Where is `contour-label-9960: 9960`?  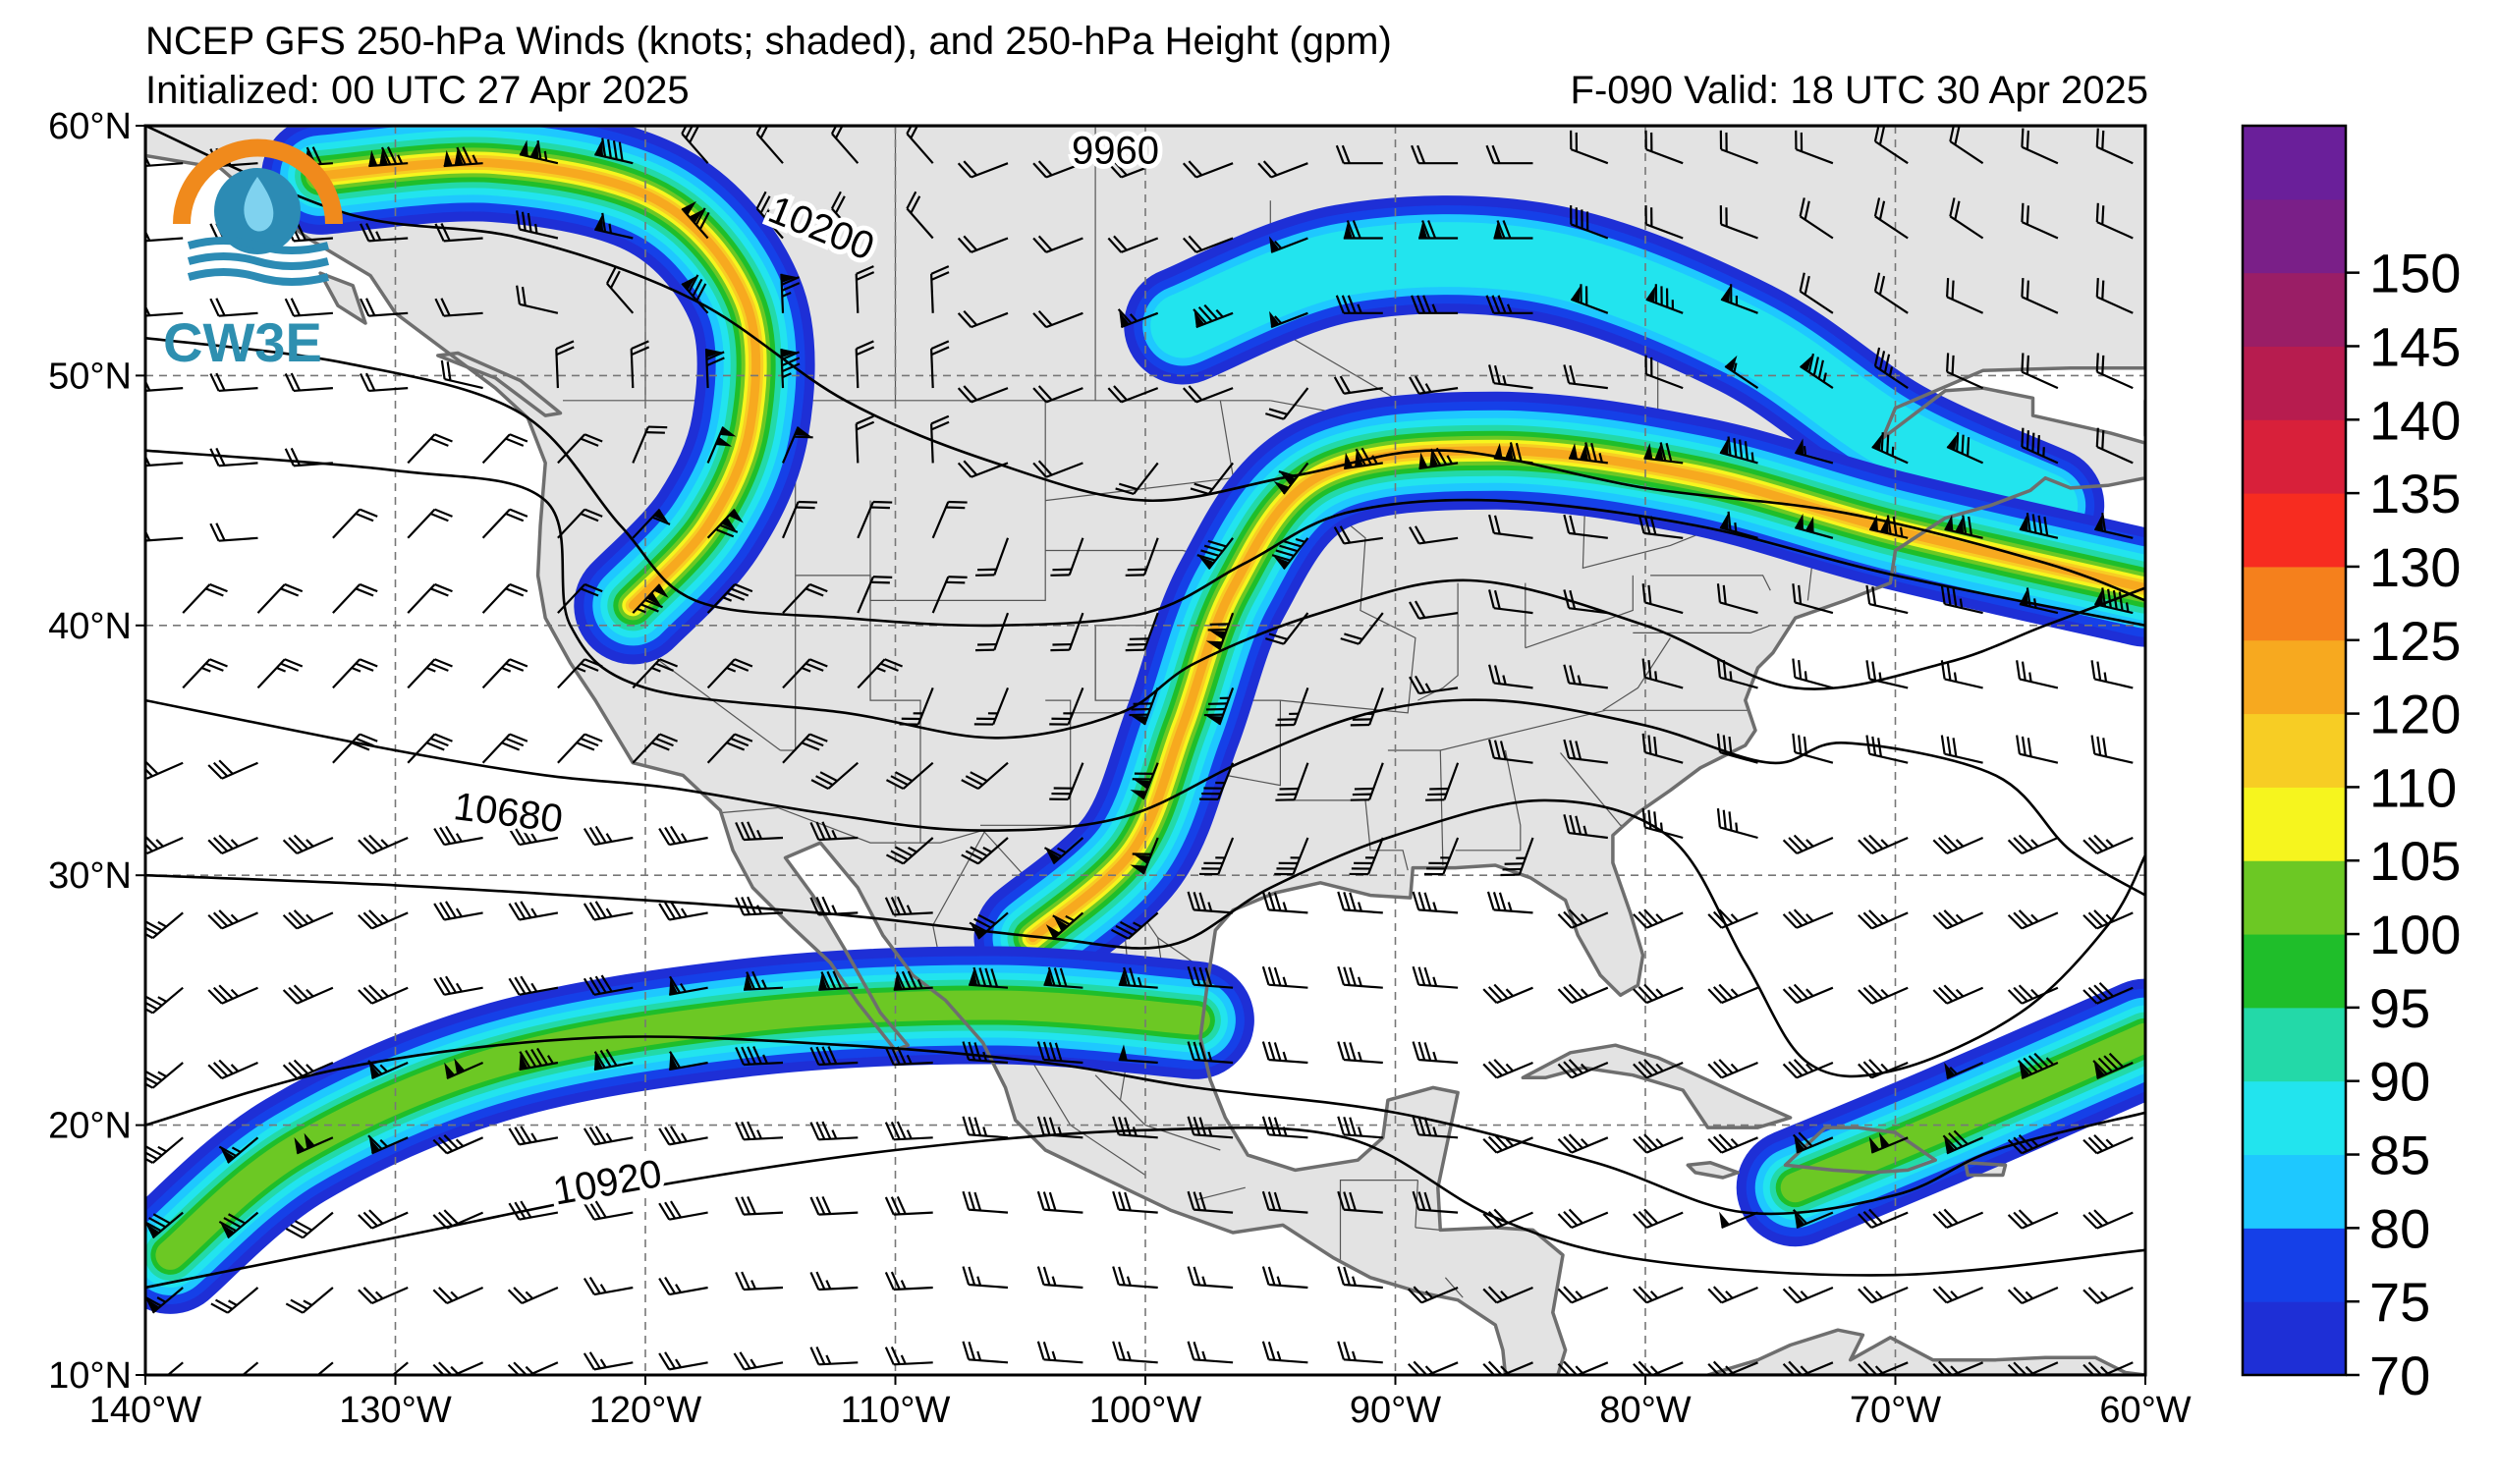 contour-label-9960: 9960 is located at coordinates (1115, 151).